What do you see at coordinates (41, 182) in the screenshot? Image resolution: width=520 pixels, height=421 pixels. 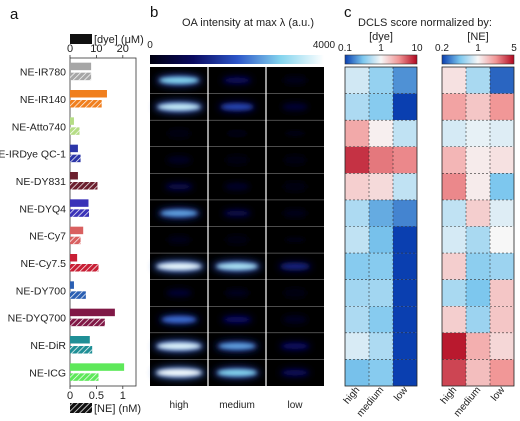 I see `category-label: NE-DY831` at bounding box center [41, 182].